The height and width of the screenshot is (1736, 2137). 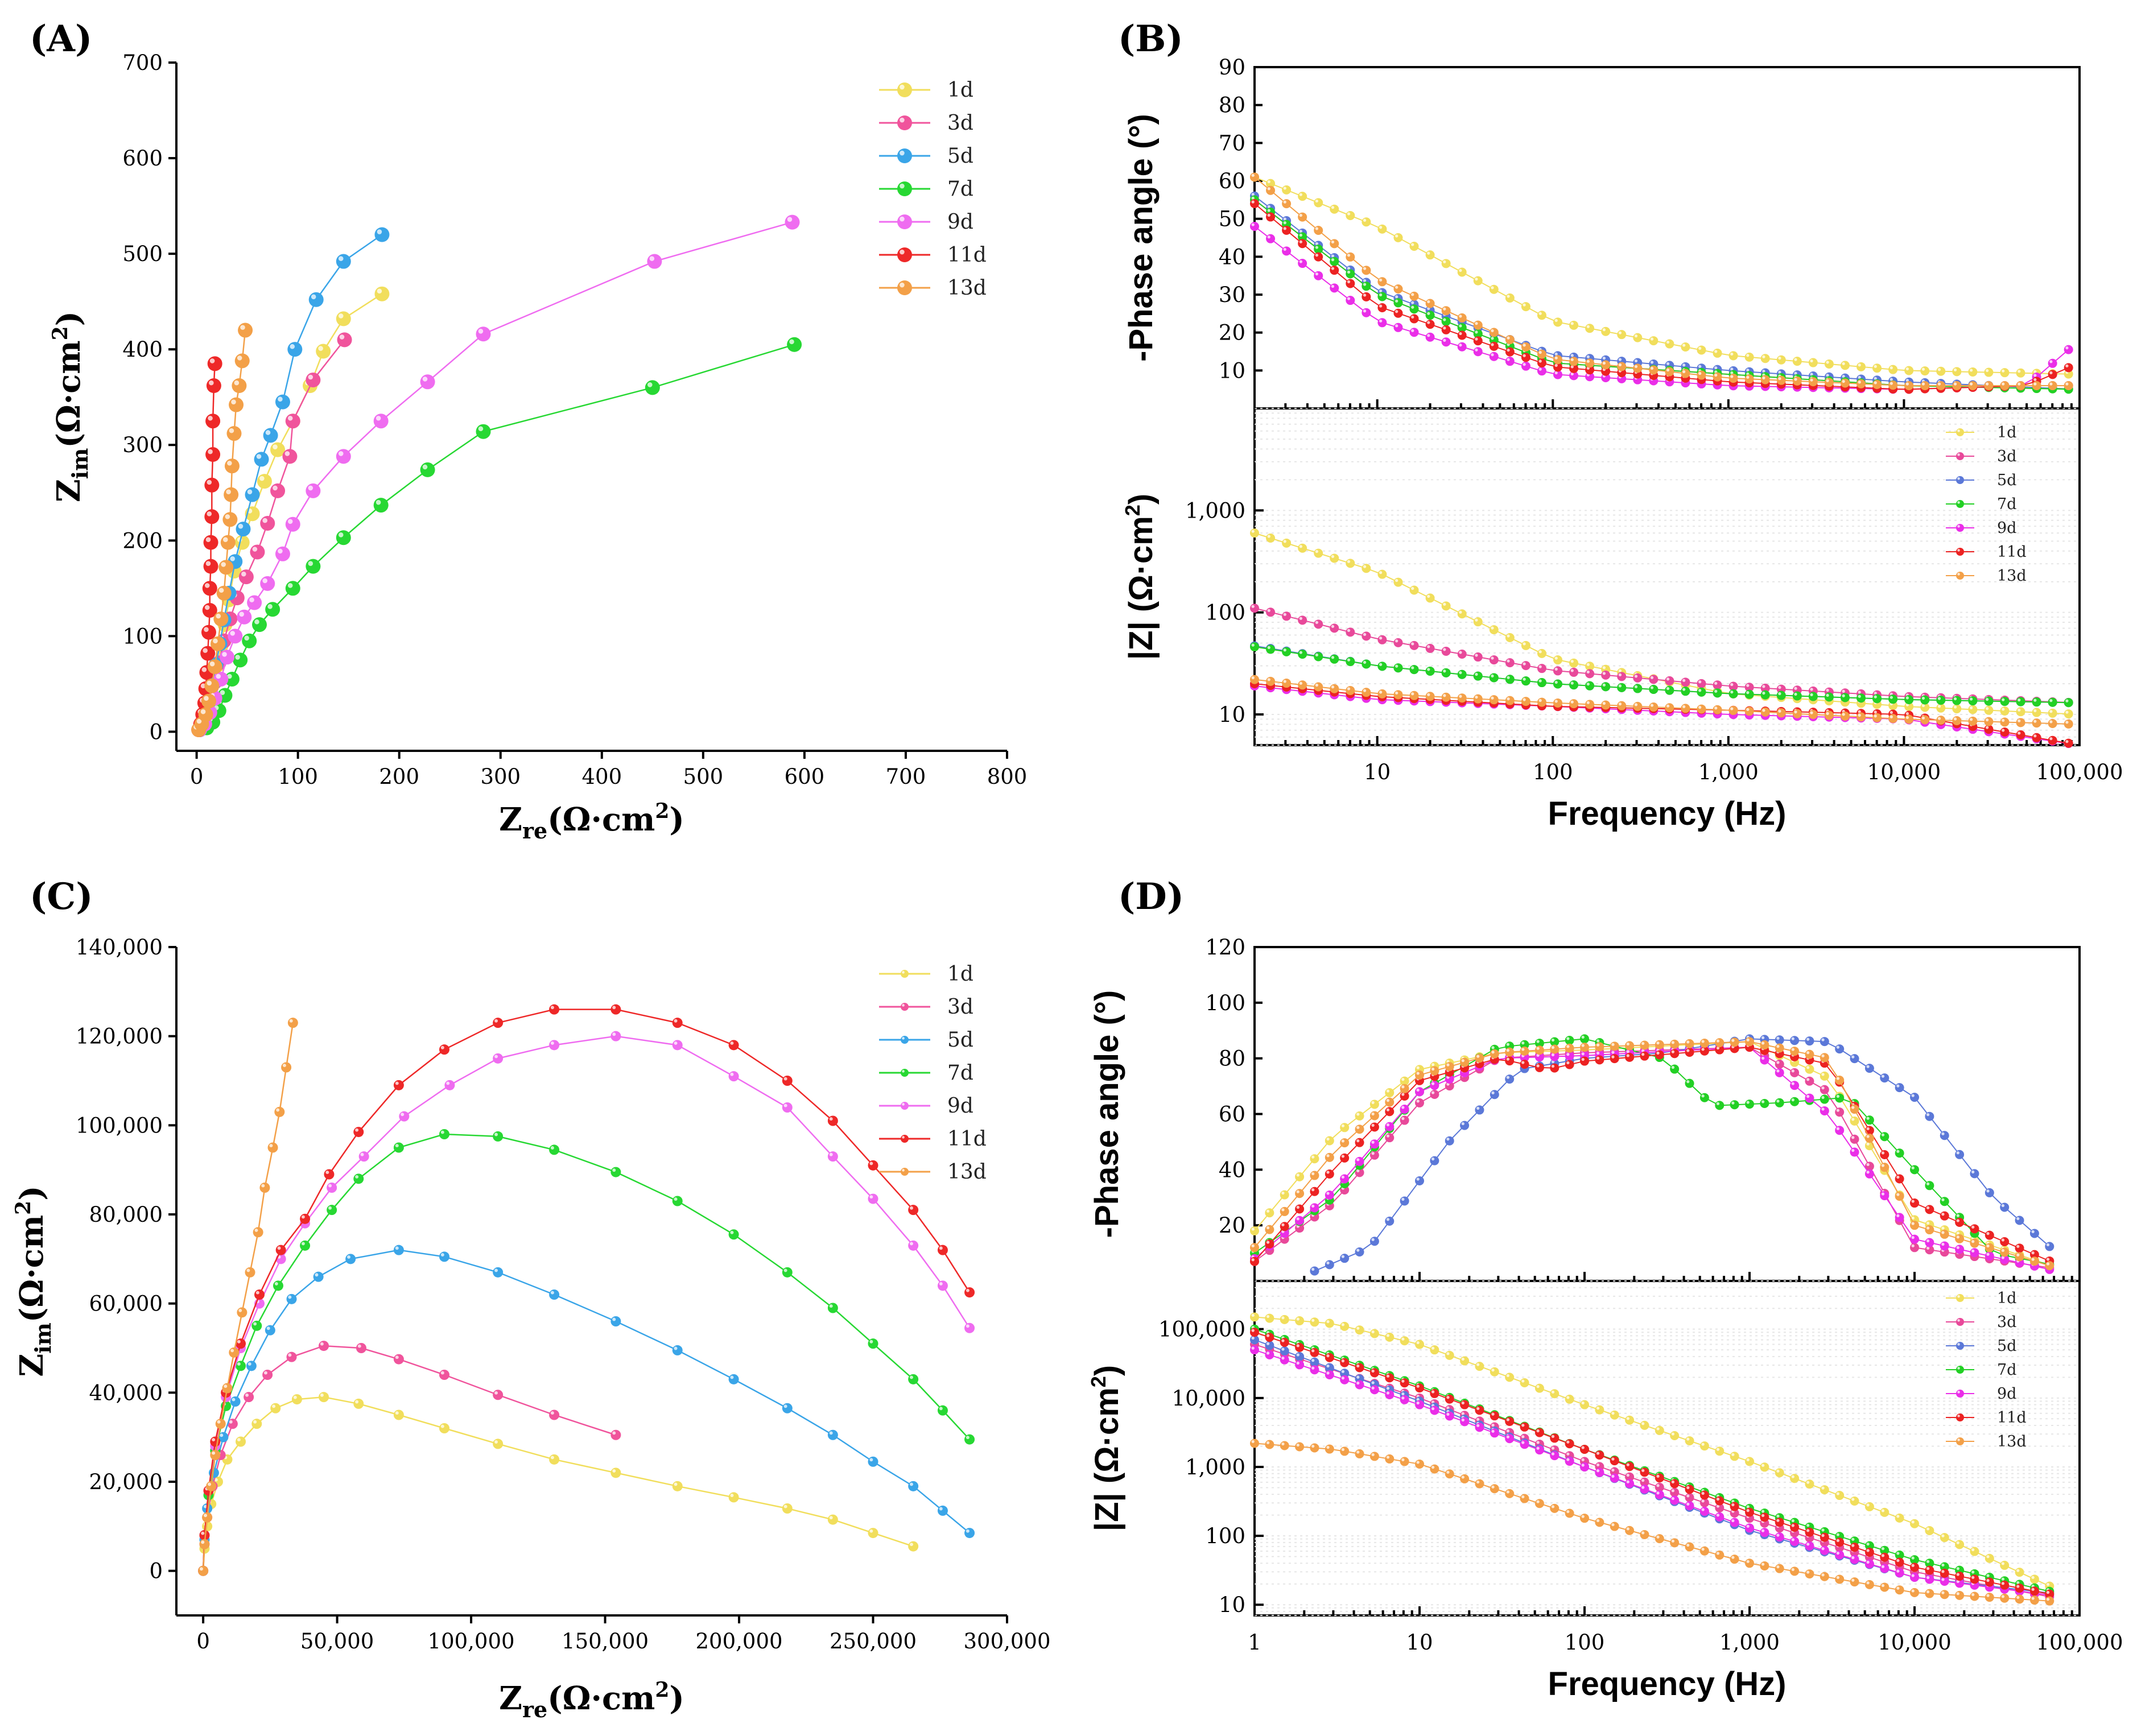 What do you see at coordinates (1960, 1322) in the screenshot?
I see `legend-marker-3d` at bounding box center [1960, 1322].